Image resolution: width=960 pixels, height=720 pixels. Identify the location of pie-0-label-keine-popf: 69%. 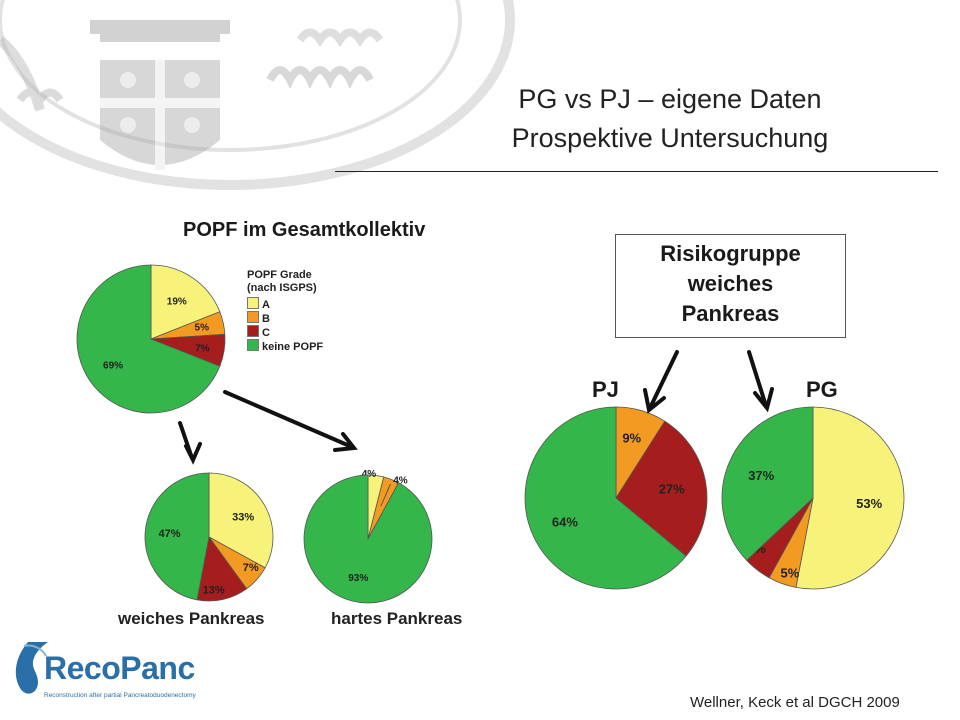
(113, 365).